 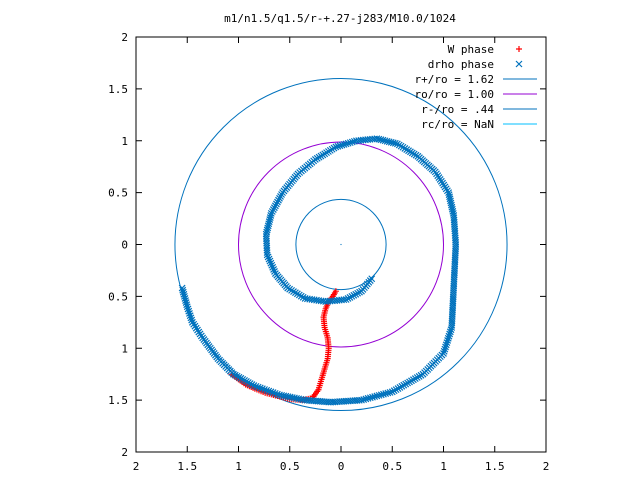 I want to click on legend-label: ro/ro = 1.00, so click(x=454, y=94).